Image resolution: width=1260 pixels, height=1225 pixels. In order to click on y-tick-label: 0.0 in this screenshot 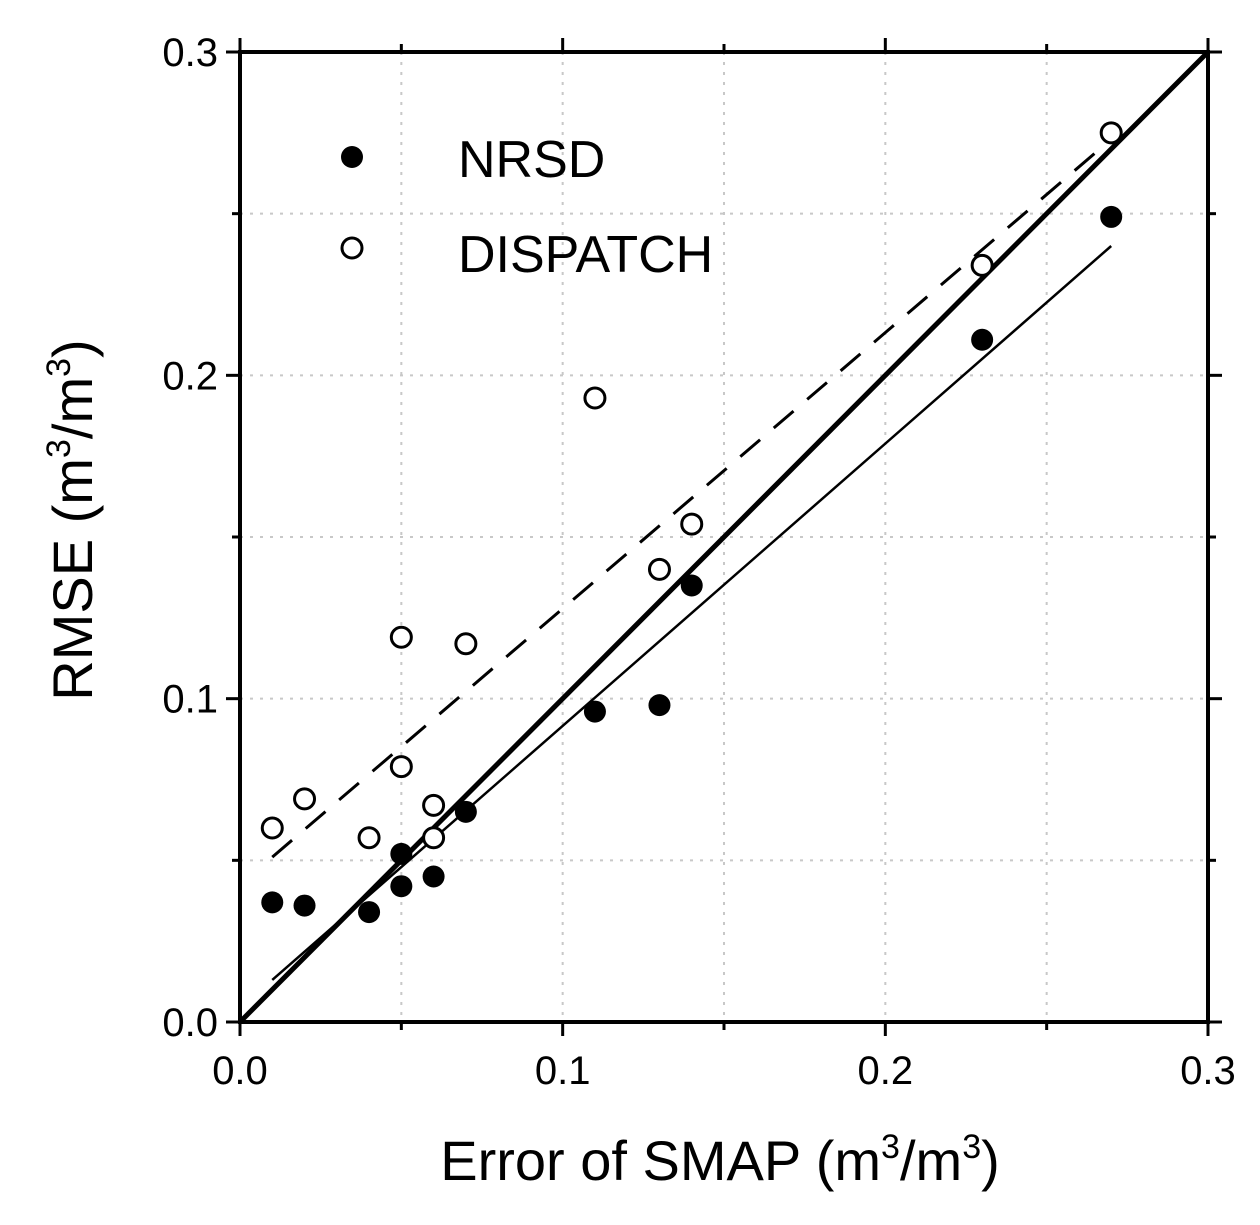, I will do `click(190, 1023)`.